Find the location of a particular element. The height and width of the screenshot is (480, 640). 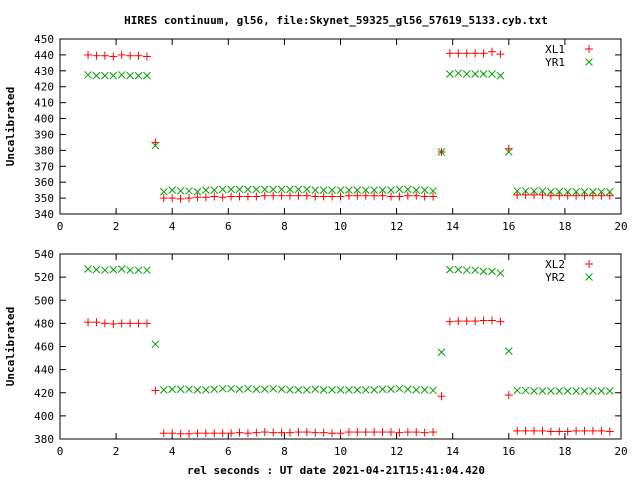

y-tick-label: 390 is located at coordinates (44, 134).